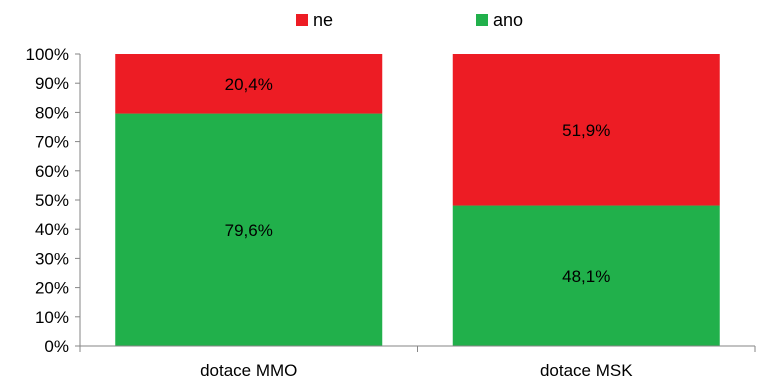 The image size is (761, 381). What do you see at coordinates (586, 370) in the screenshot?
I see `category-label-2: dotace MSK` at bounding box center [586, 370].